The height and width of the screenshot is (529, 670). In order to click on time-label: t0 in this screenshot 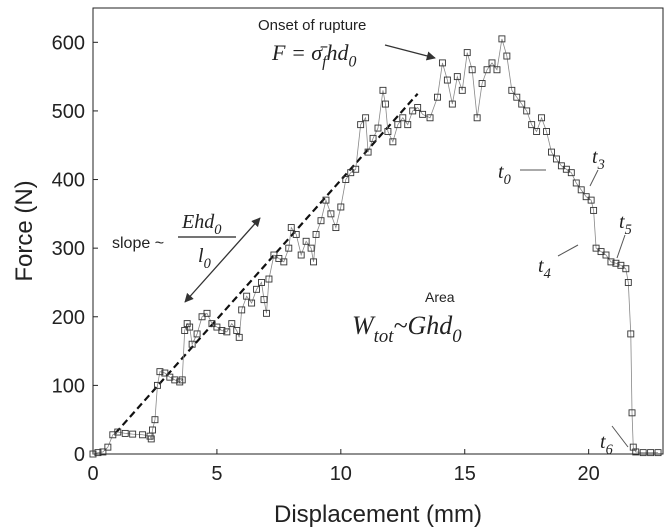, I will do `click(505, 174)`.